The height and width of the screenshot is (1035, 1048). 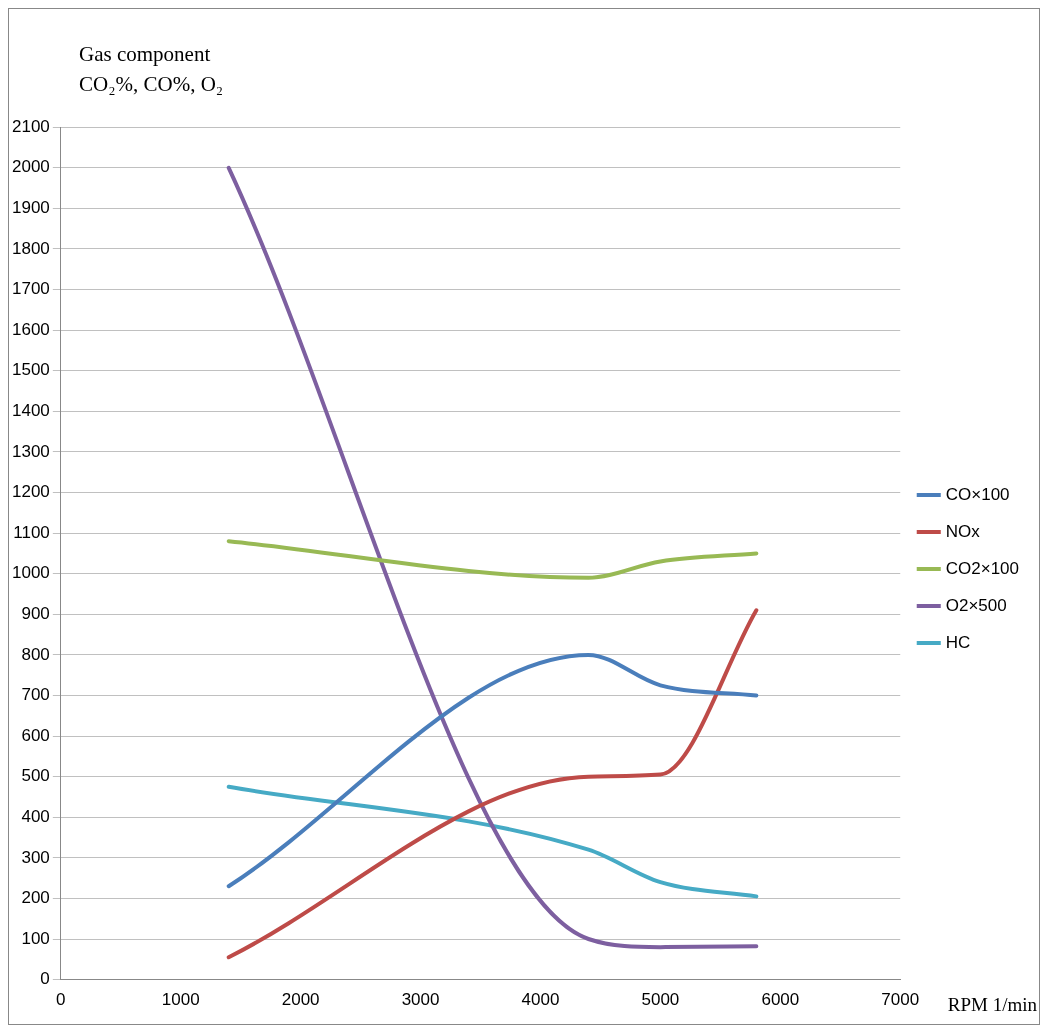 I want to click on legend-label: CO2×100, so click(x=982, y=568).